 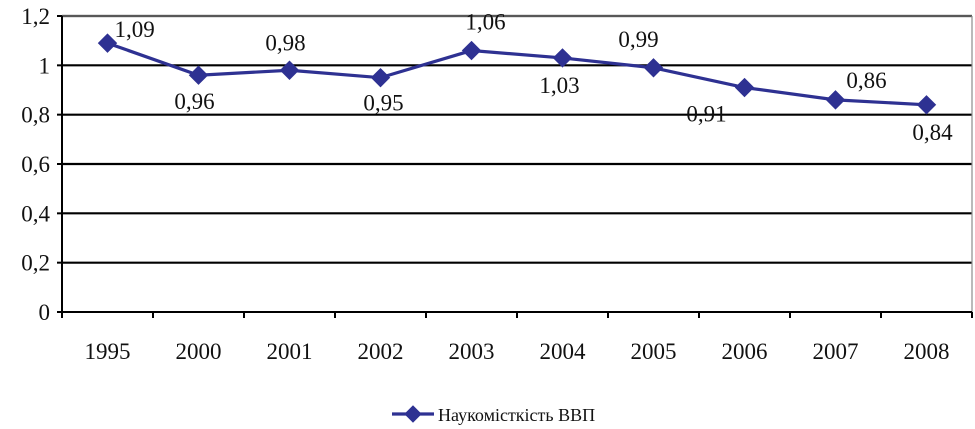 I want to click on data-label: 1,03, so click(x=559, y=85).